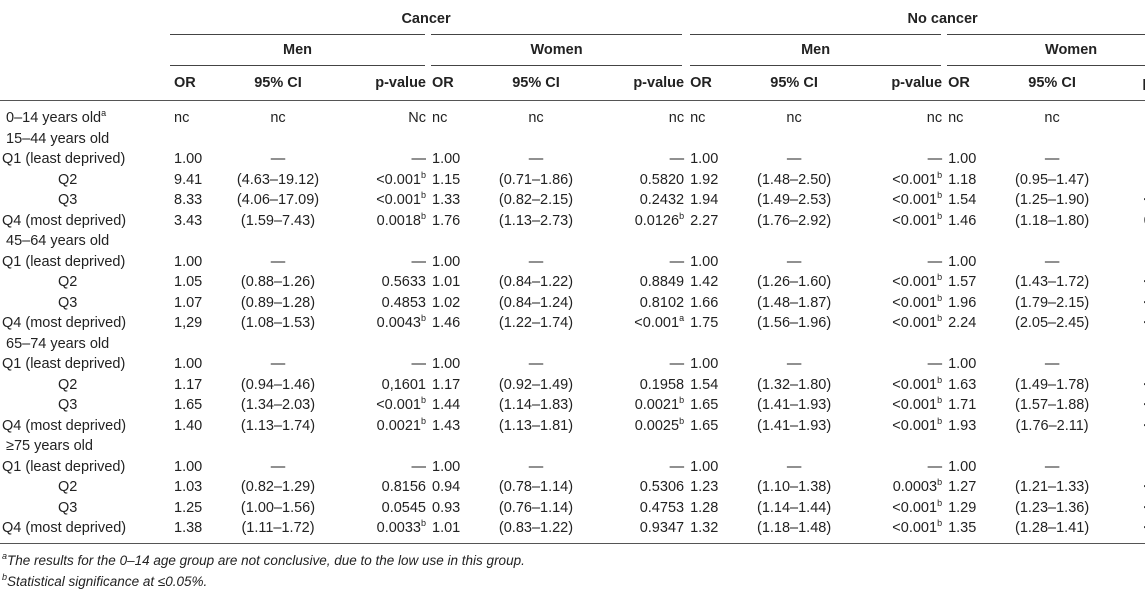 This screenshot has height=614, width=1145. I want to click on age-group-row: 65–74 years old, so click(572, 344).